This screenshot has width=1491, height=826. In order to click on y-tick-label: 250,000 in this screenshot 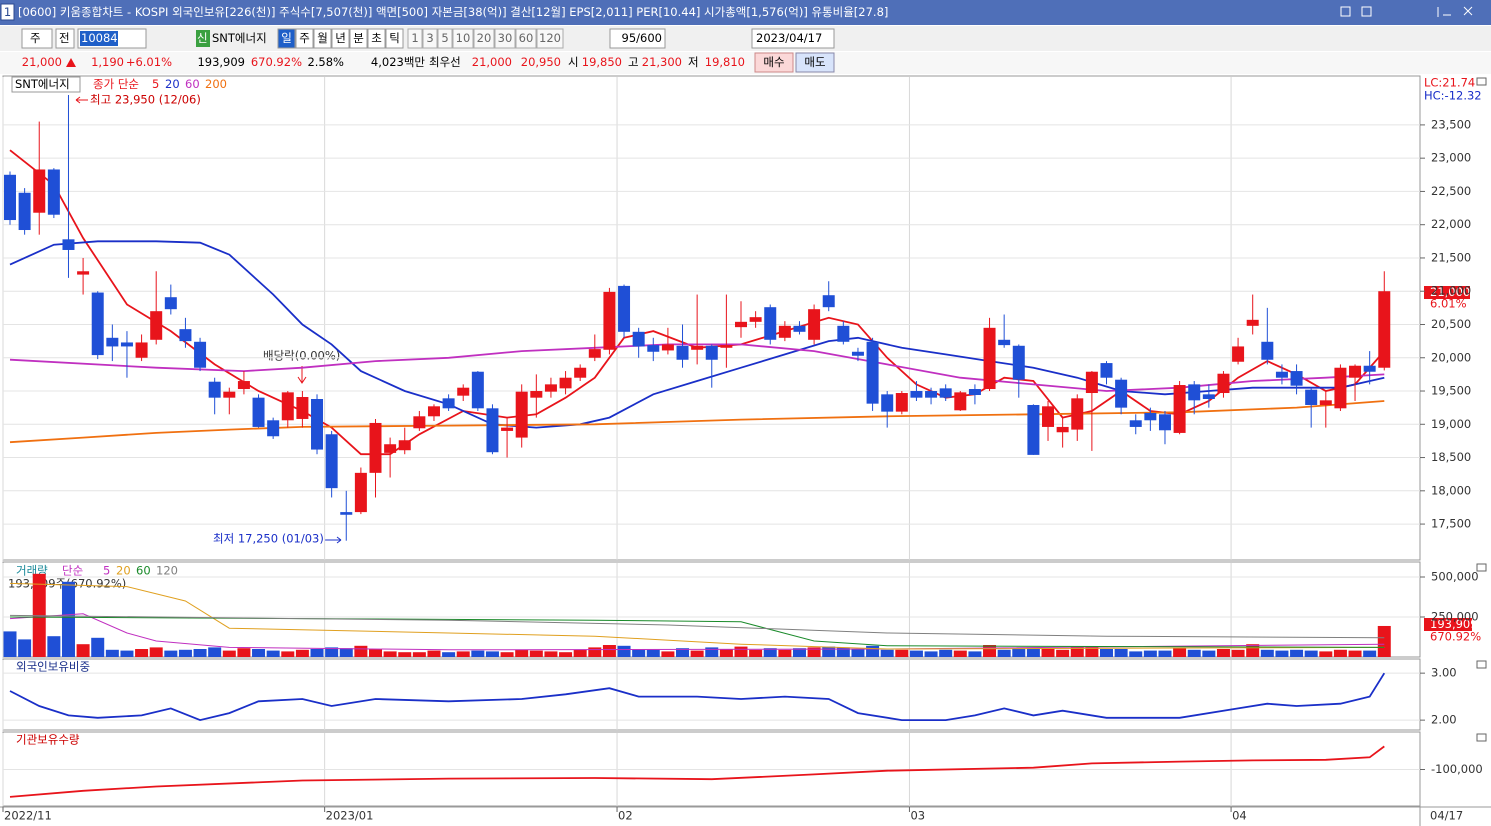, I will do `click(1455, 617)`.